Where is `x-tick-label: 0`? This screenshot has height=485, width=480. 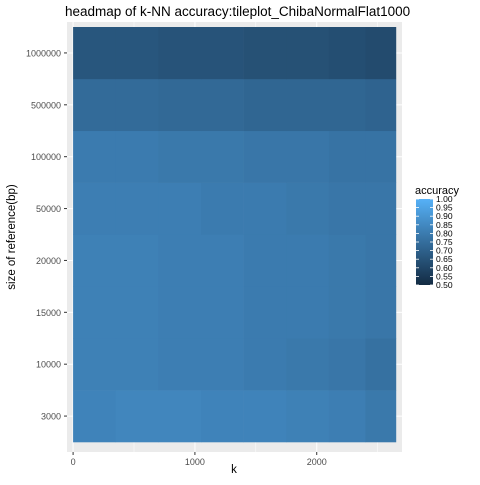 x-tick-label: 0 is located at coordinates (73, 462).